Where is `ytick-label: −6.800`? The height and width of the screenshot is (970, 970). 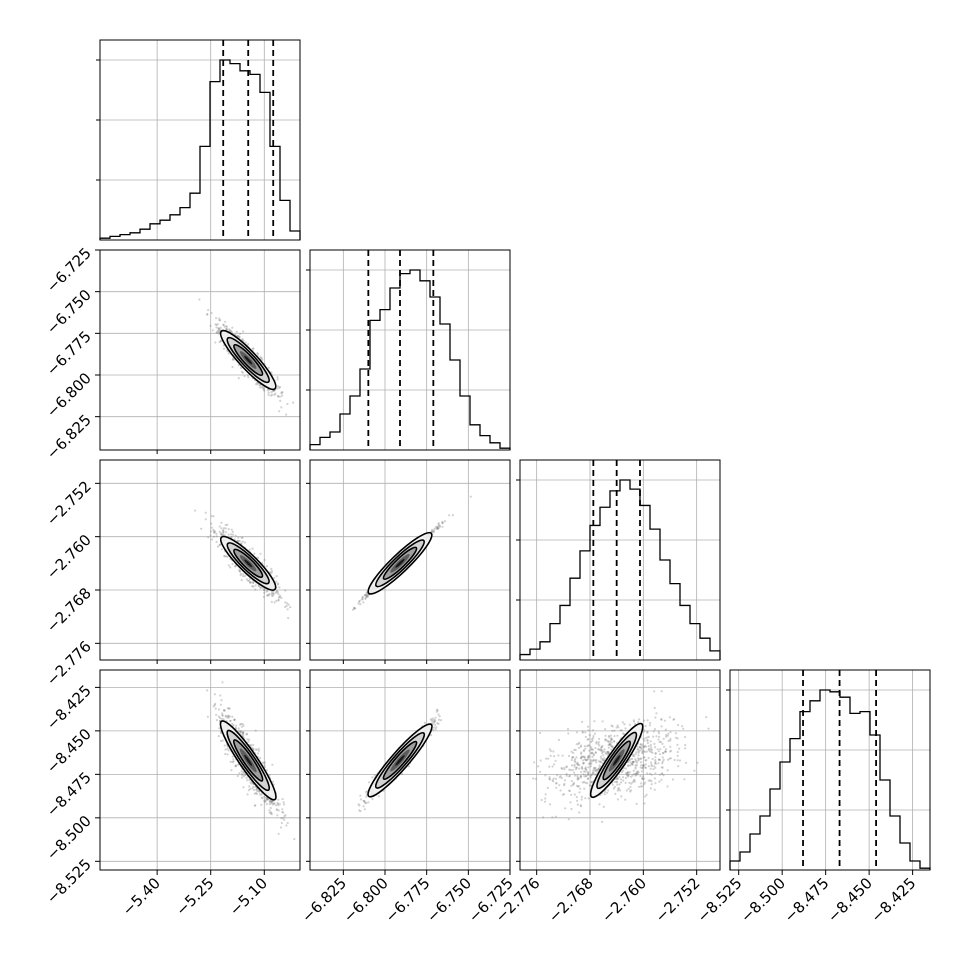 ytick-label: −6.800 is located at coordinates (69, 395).